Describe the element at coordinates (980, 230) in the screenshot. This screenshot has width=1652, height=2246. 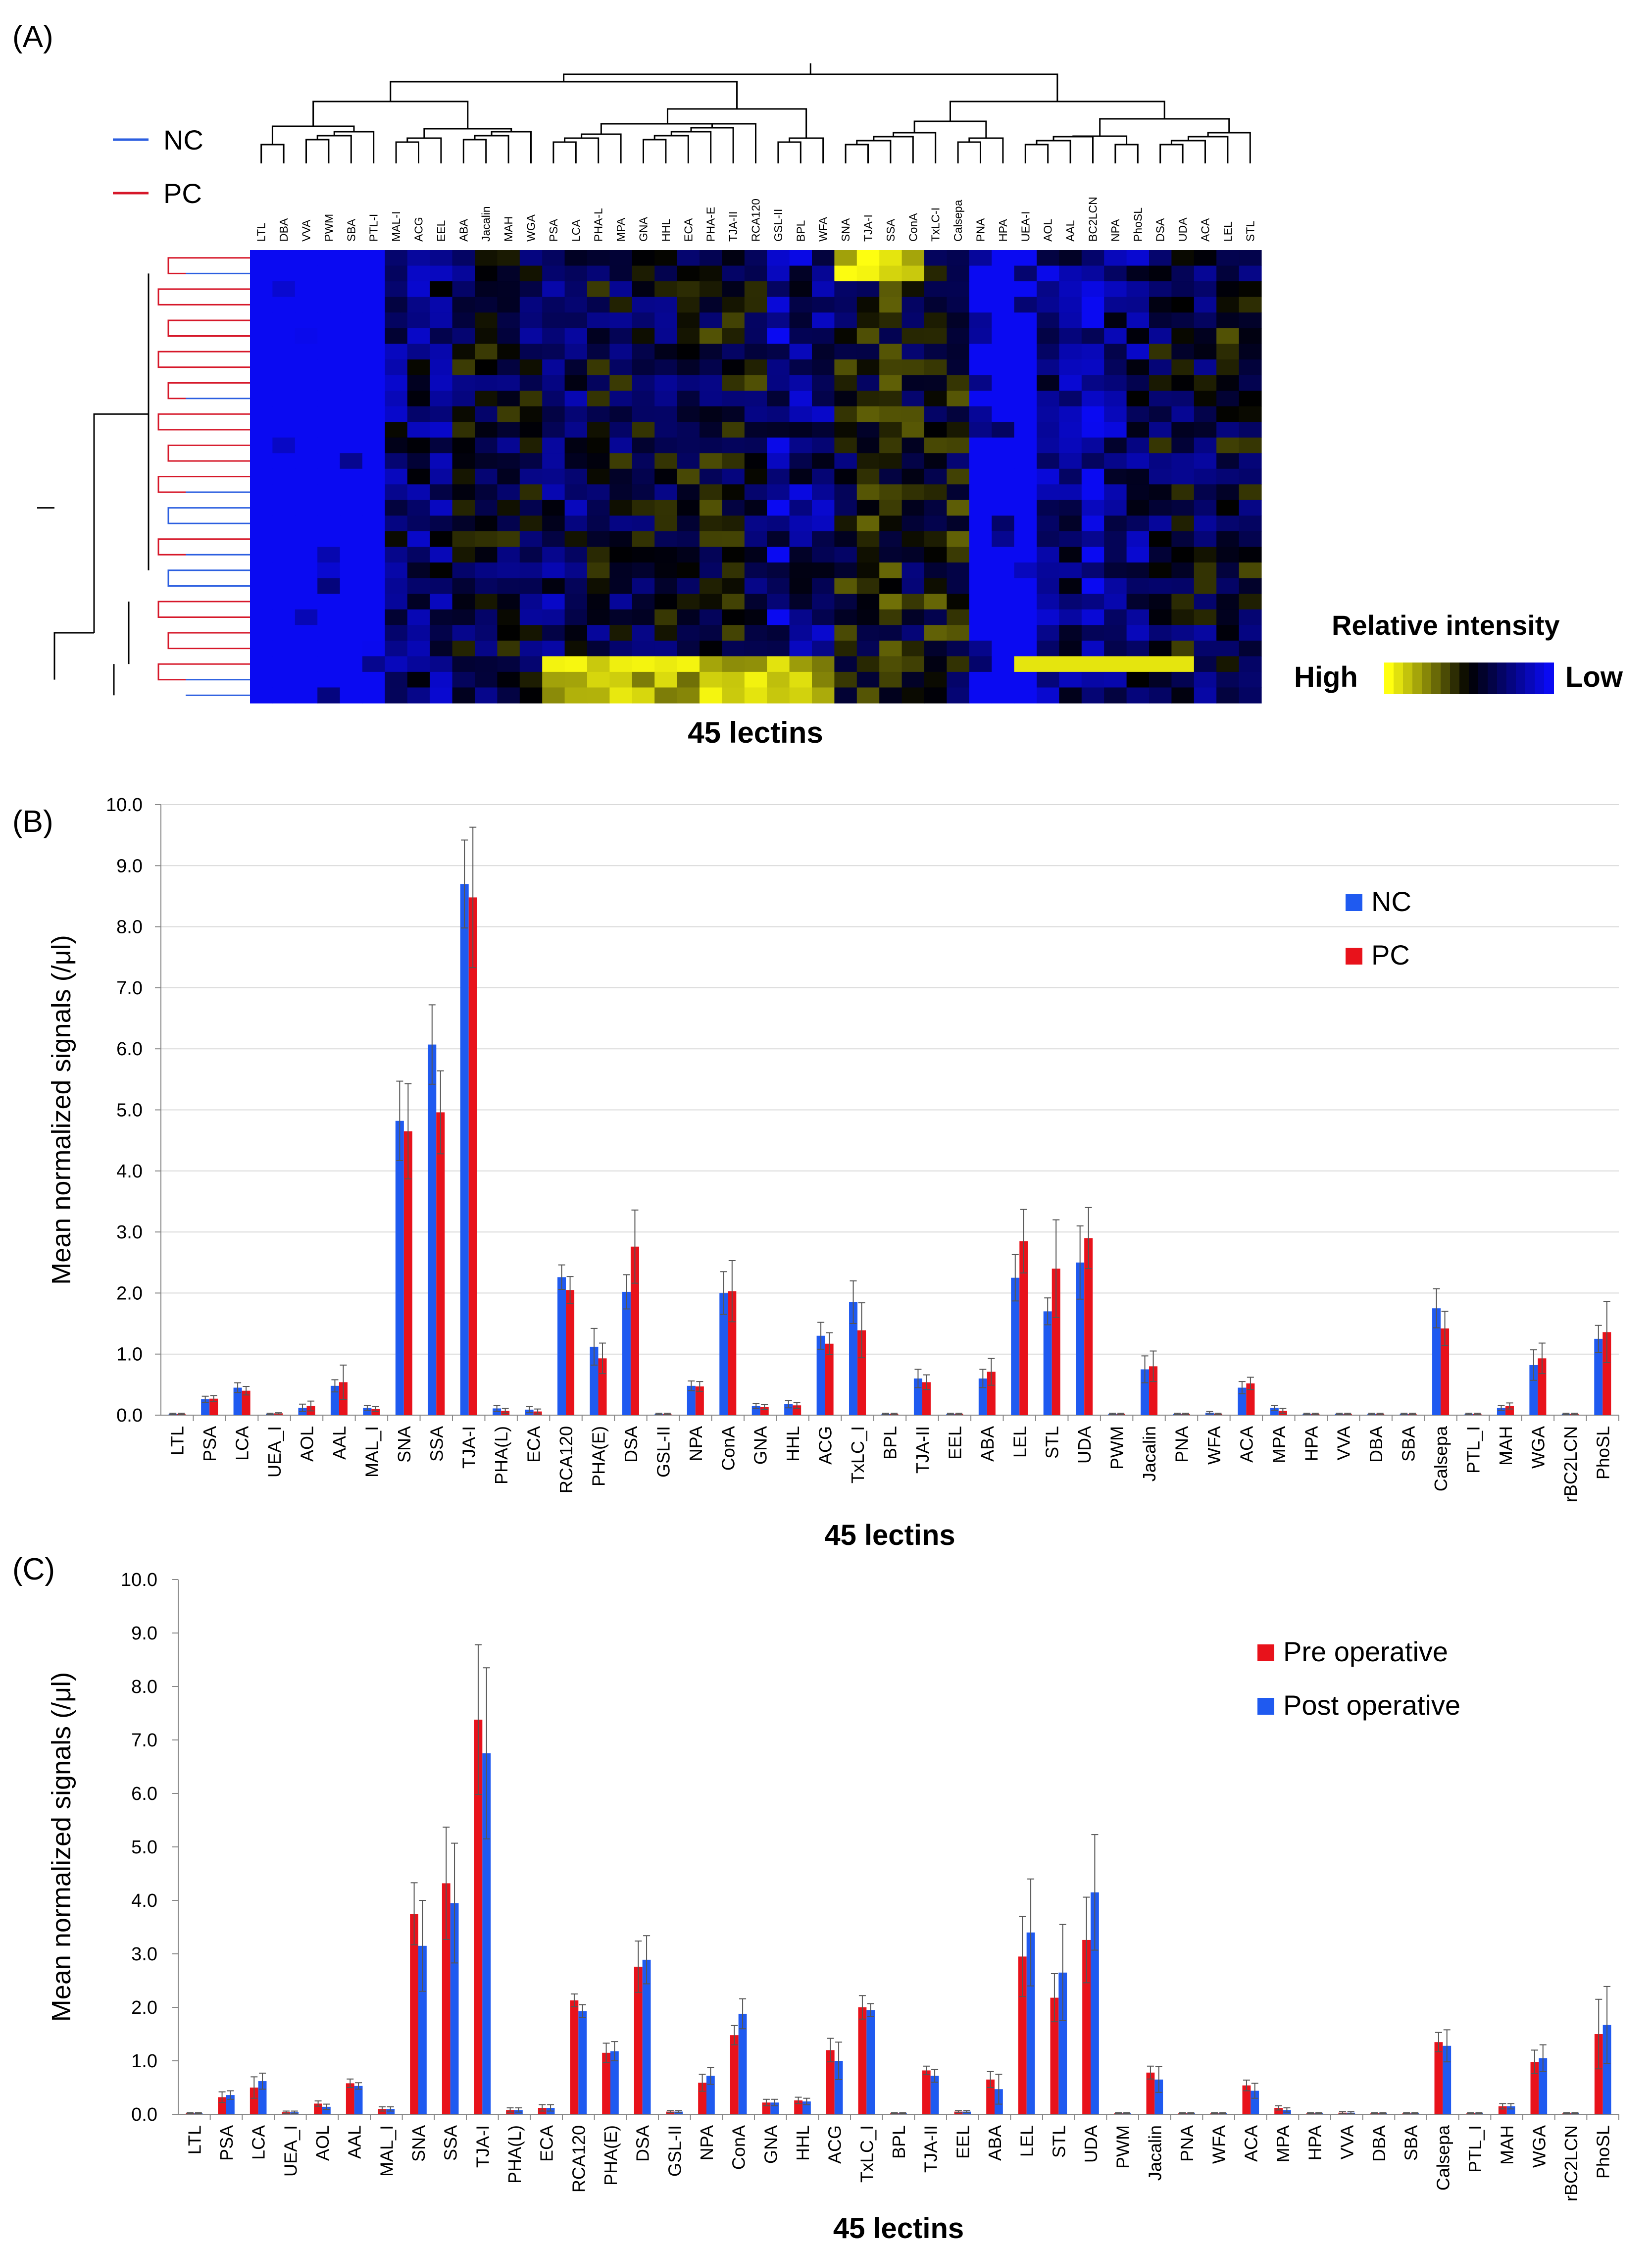
I see `heatmap-column-label: PNA` at that location.